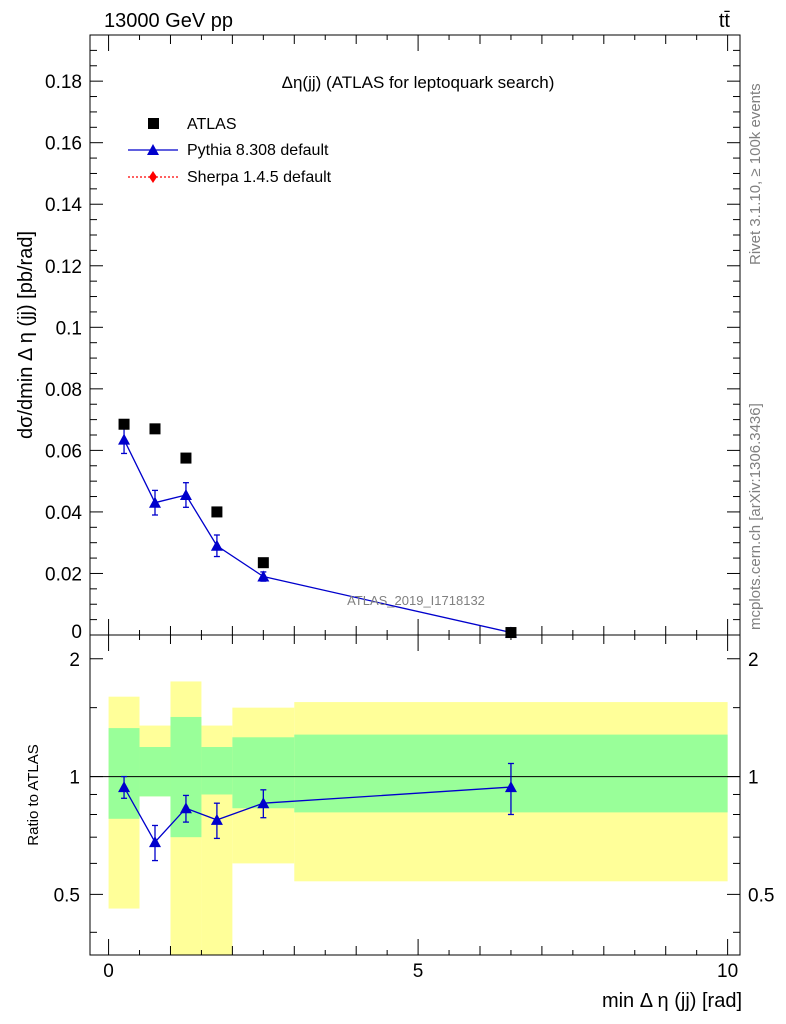 The width and height of the screenshot is (786, 1024). I want to click on ratio-y-tick-label-right: 0.5, so click(761, 895).